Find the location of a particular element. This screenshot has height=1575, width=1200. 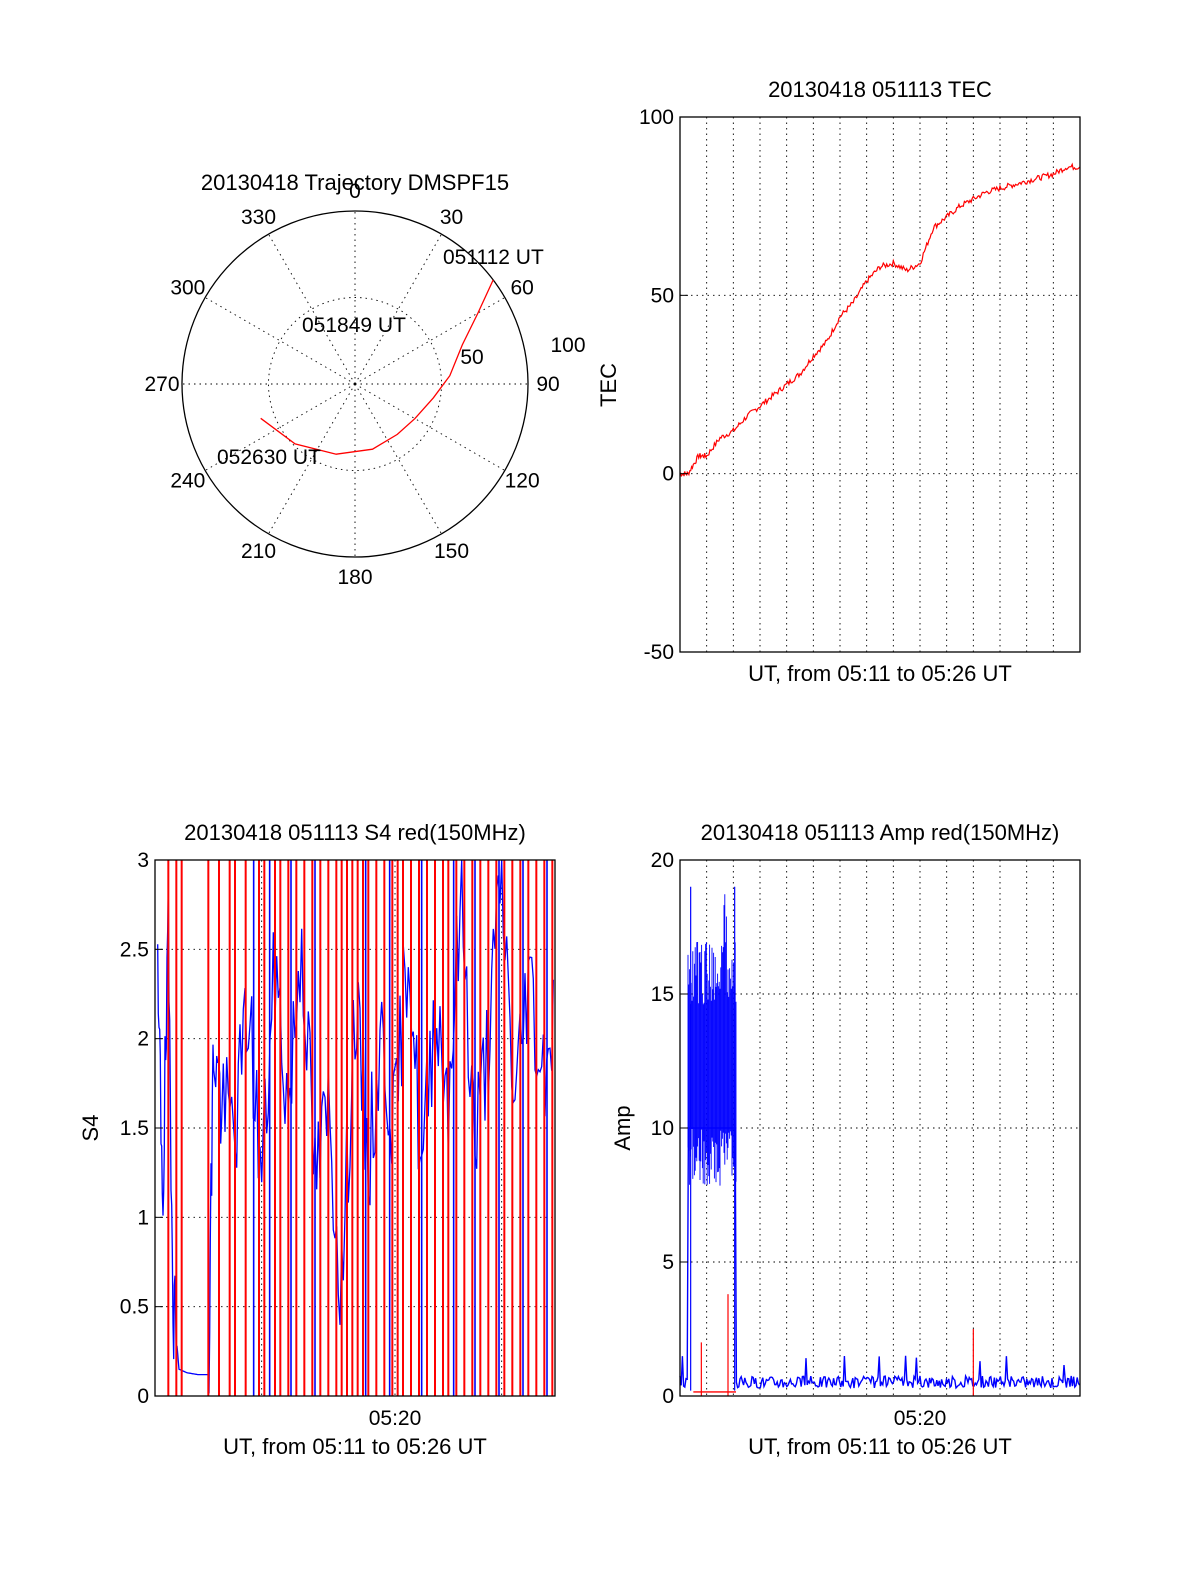

polar-angle-labels: 0 30 60 90 120 150 180 210 240 270 300 330 is located at coordinates (351, 384).